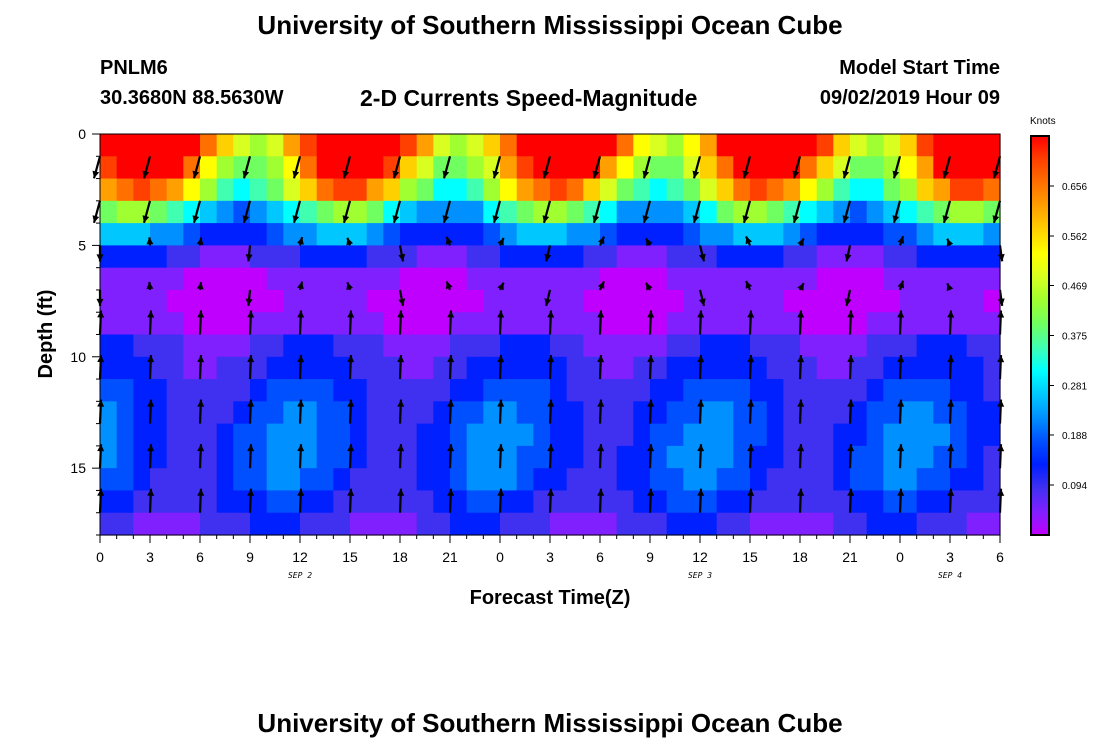  Describe the element at coordinates (1074, 387) in the screenshot. I see `colorbar-tick-label: 0.281` at that location.